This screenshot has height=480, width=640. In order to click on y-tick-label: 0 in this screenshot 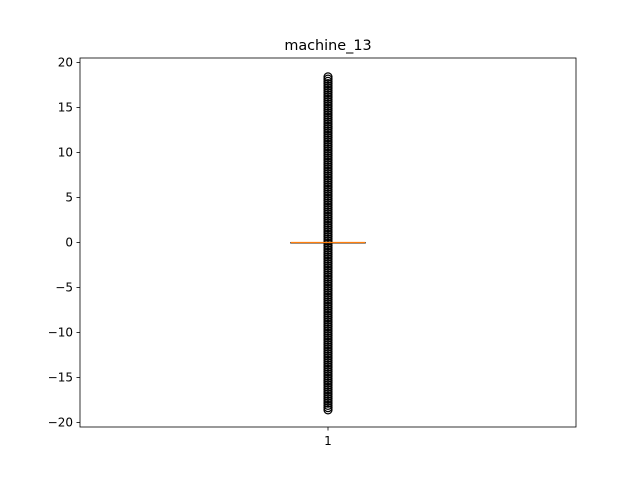, I will do `click(69, 243)`.